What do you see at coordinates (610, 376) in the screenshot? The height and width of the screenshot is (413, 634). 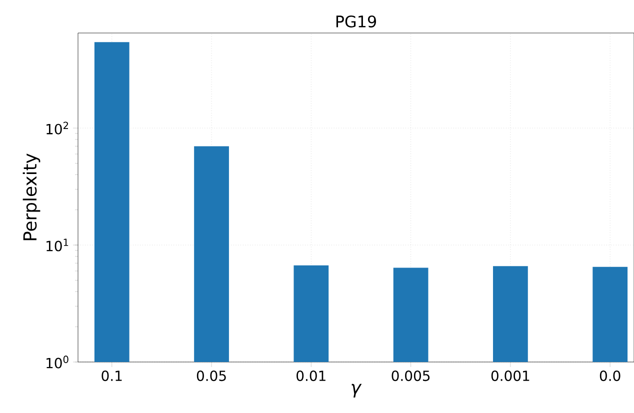 I see `x-tick-label: 0.0` at bounding box center [610, 376].